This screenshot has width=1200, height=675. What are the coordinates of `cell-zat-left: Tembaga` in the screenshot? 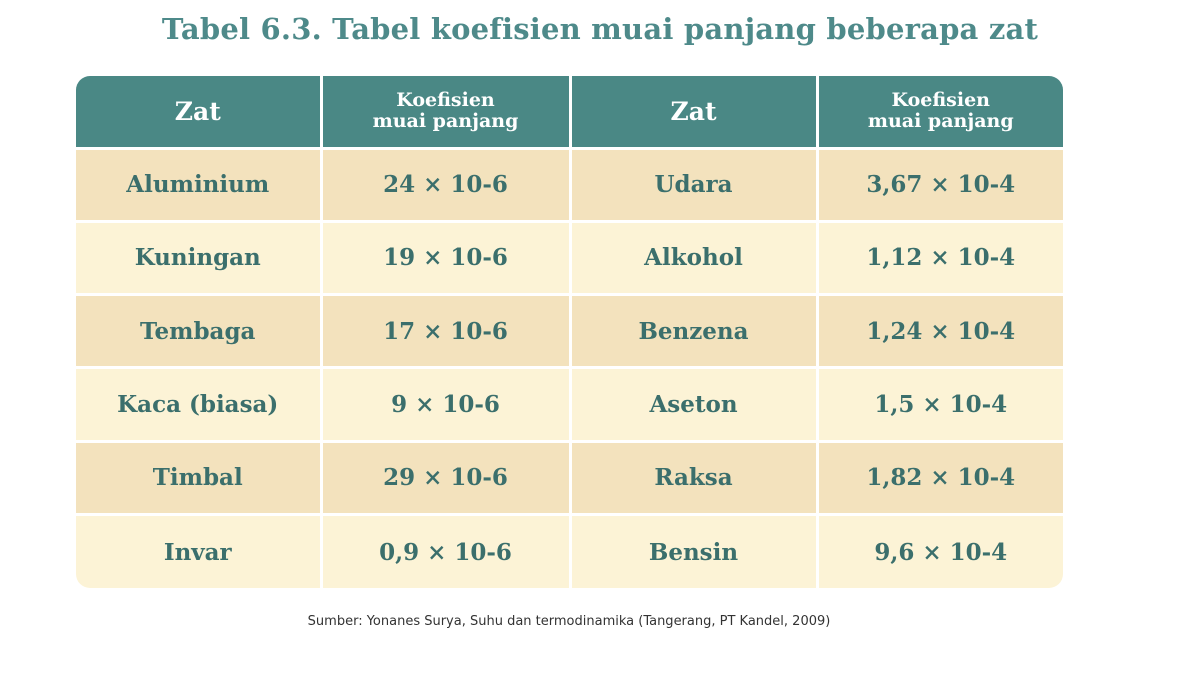 It's located at (199, 330).